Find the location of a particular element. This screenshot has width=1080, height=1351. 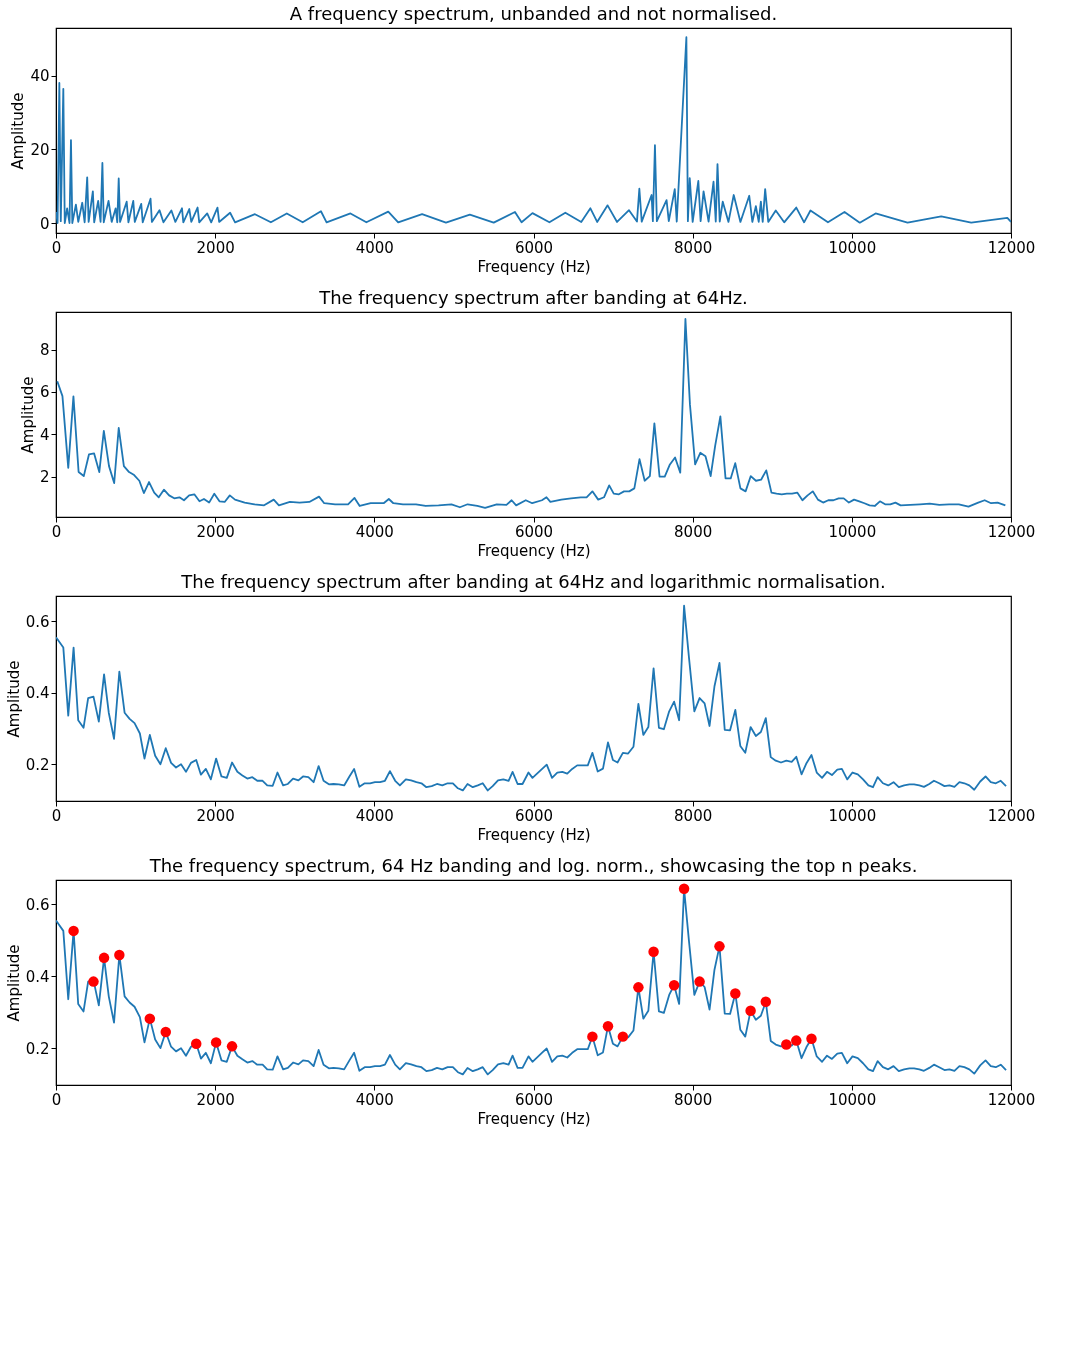

y-tick-label: 0 is located at coordinates (44, 223).